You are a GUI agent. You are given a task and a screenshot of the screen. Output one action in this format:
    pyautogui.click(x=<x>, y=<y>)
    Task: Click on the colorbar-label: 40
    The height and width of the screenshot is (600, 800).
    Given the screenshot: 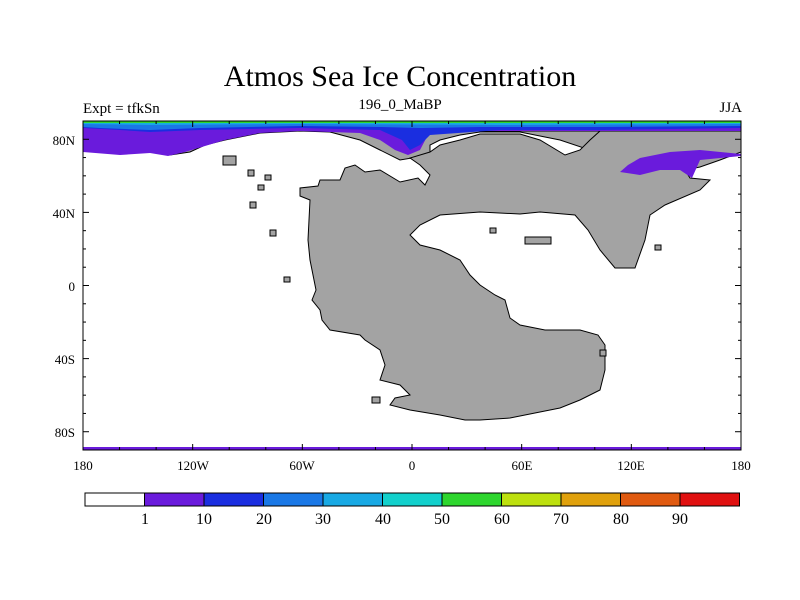 What is the action you would take?
    pyautogui.click(x=383, y=519)
    